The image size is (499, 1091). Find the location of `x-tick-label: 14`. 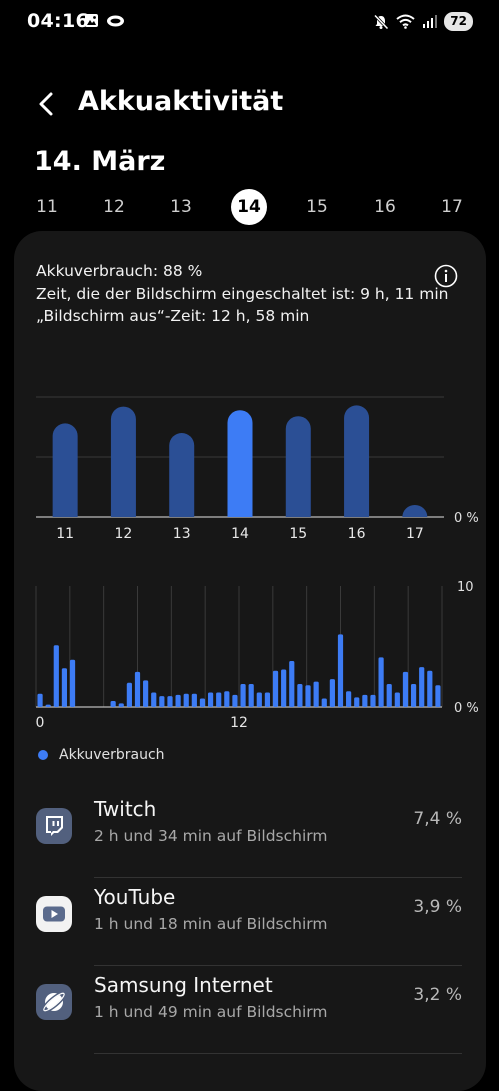

x-tick-label: 14 is located at coordinates (240, 533).